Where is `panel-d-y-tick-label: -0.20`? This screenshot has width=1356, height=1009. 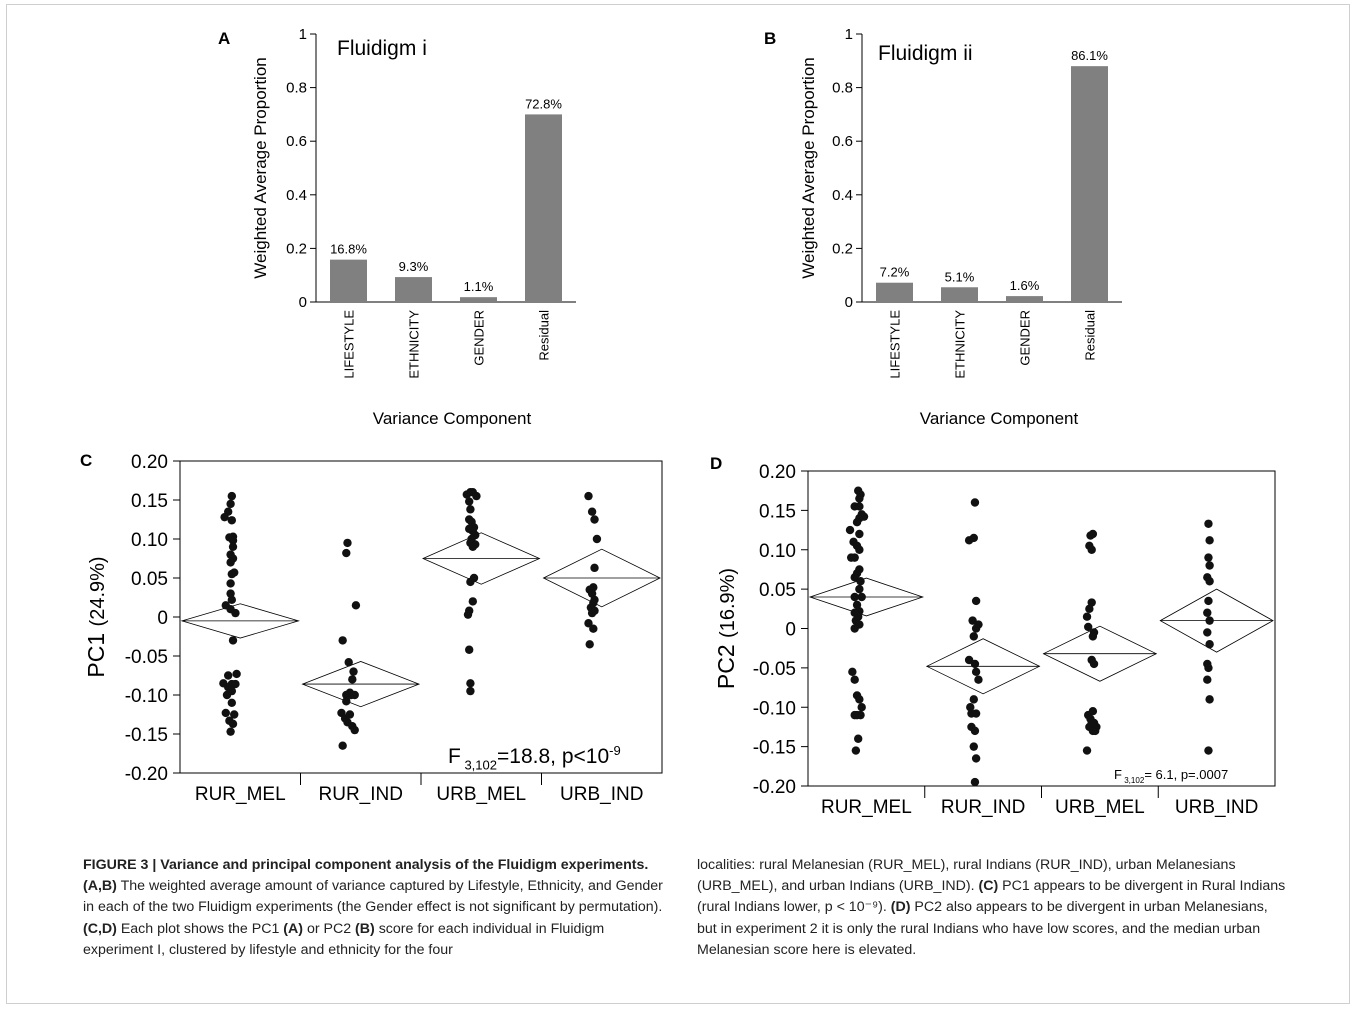 panel-d-y-tick-label: -0.20 is located at coordinates (774, 787).